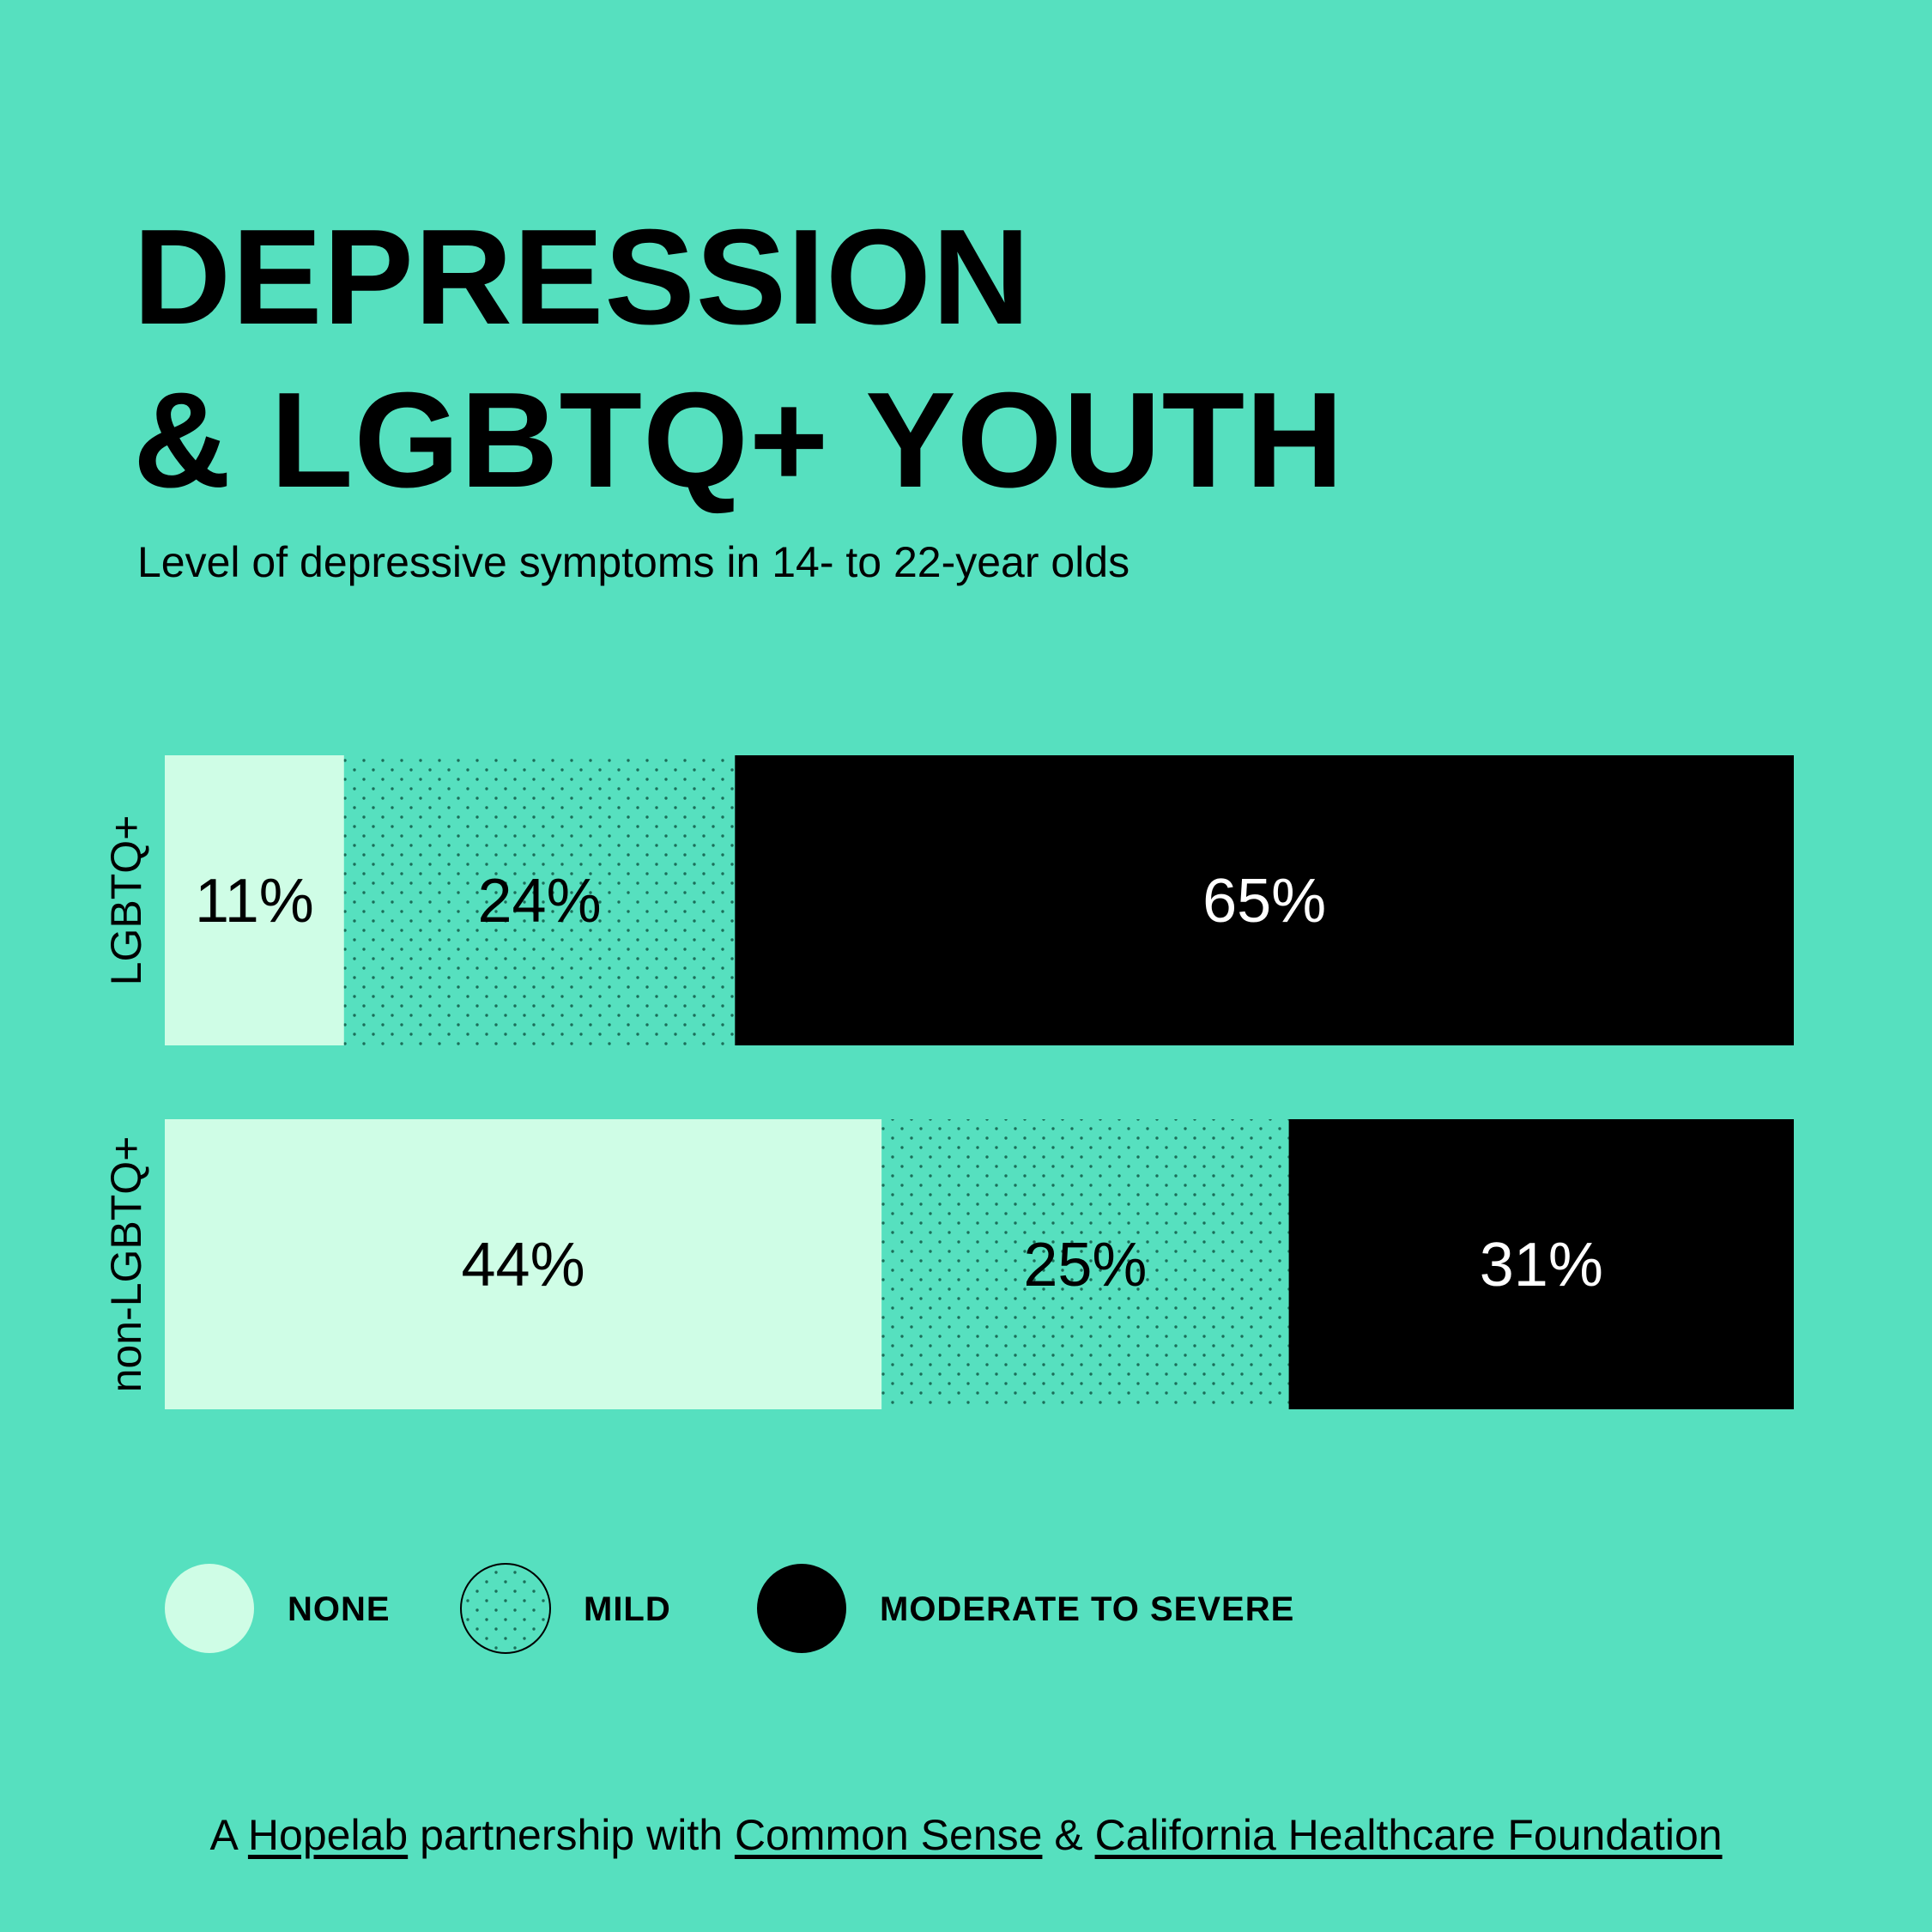 This screenshot has height=1932, width=1932. Describe the element at coordinates (627, 1609) in the screenshot. I see `legend-label-mild: MILD` at that location.